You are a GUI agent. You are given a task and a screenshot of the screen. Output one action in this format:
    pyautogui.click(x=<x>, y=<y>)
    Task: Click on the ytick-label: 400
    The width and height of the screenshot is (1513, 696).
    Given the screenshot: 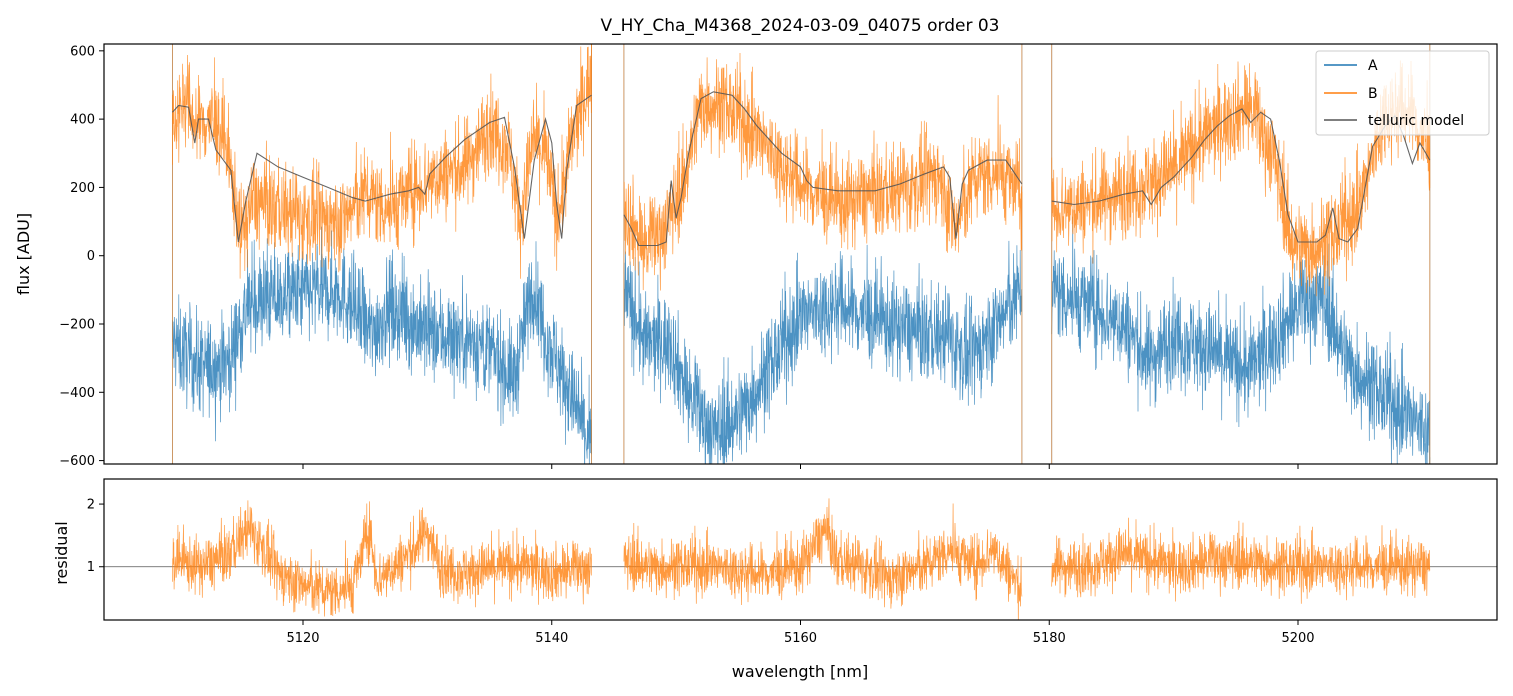 What is the action you would take?
    pyautogui.click(x=82, y=120)
    